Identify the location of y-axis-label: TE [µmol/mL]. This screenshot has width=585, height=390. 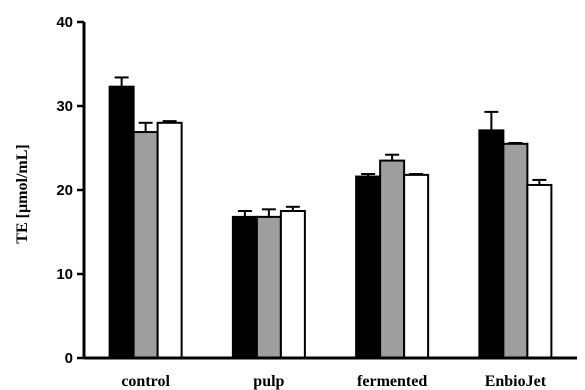
(22, 193).